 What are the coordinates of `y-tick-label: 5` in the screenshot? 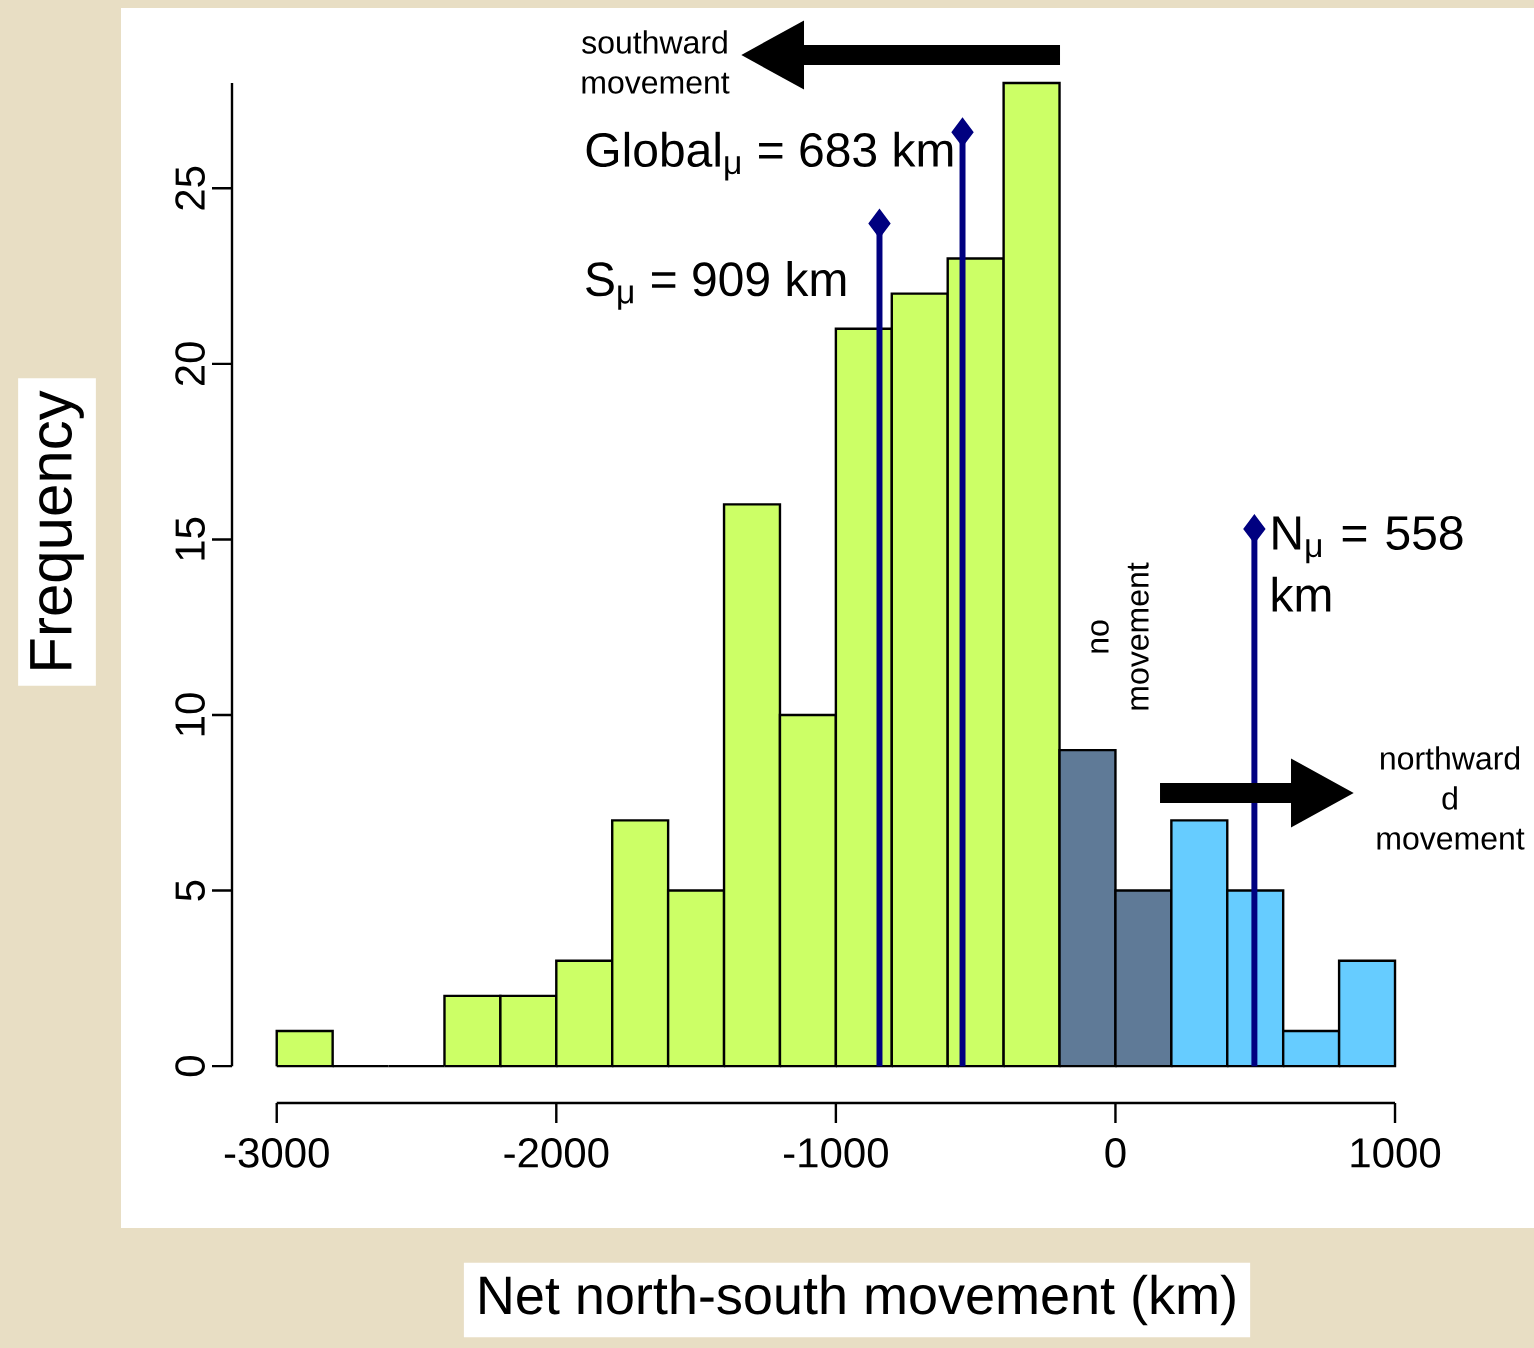 It's located at (190, 890).